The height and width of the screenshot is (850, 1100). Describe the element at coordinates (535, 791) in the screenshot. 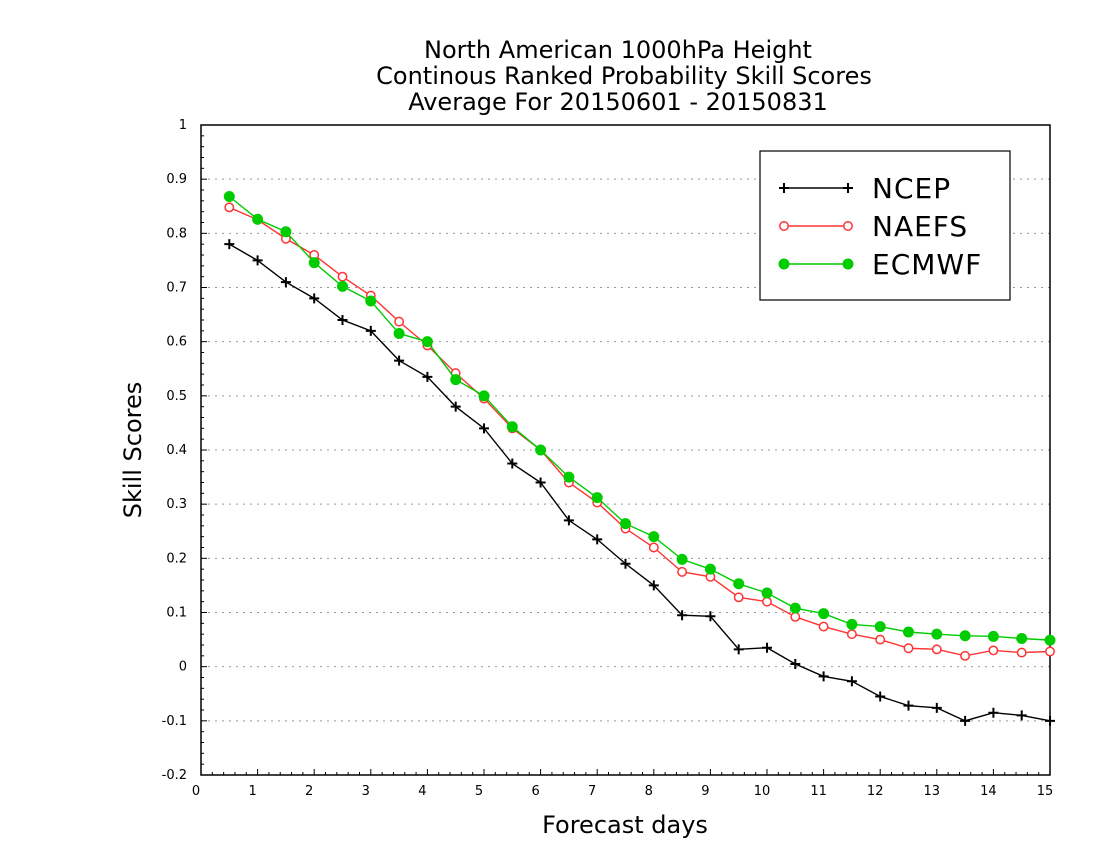

I see `x-tick-label: 6` at that location.